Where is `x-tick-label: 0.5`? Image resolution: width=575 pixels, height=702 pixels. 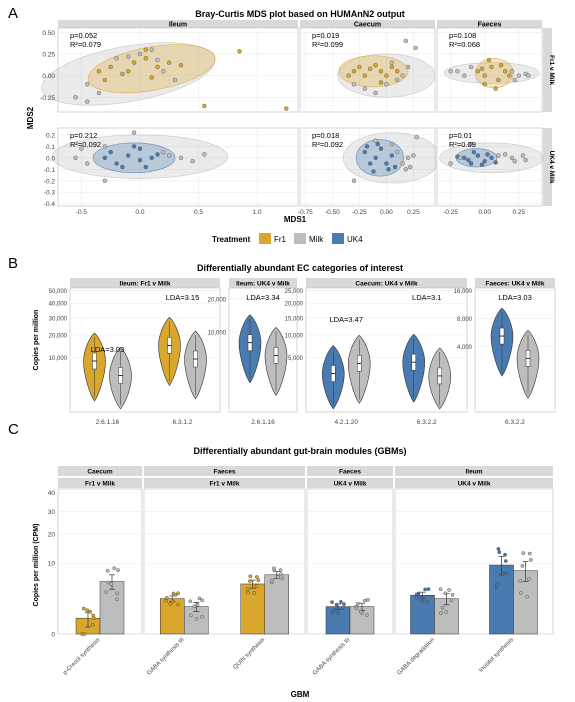 x-tick-label: 0.5 is located at coordinates (198, 212).